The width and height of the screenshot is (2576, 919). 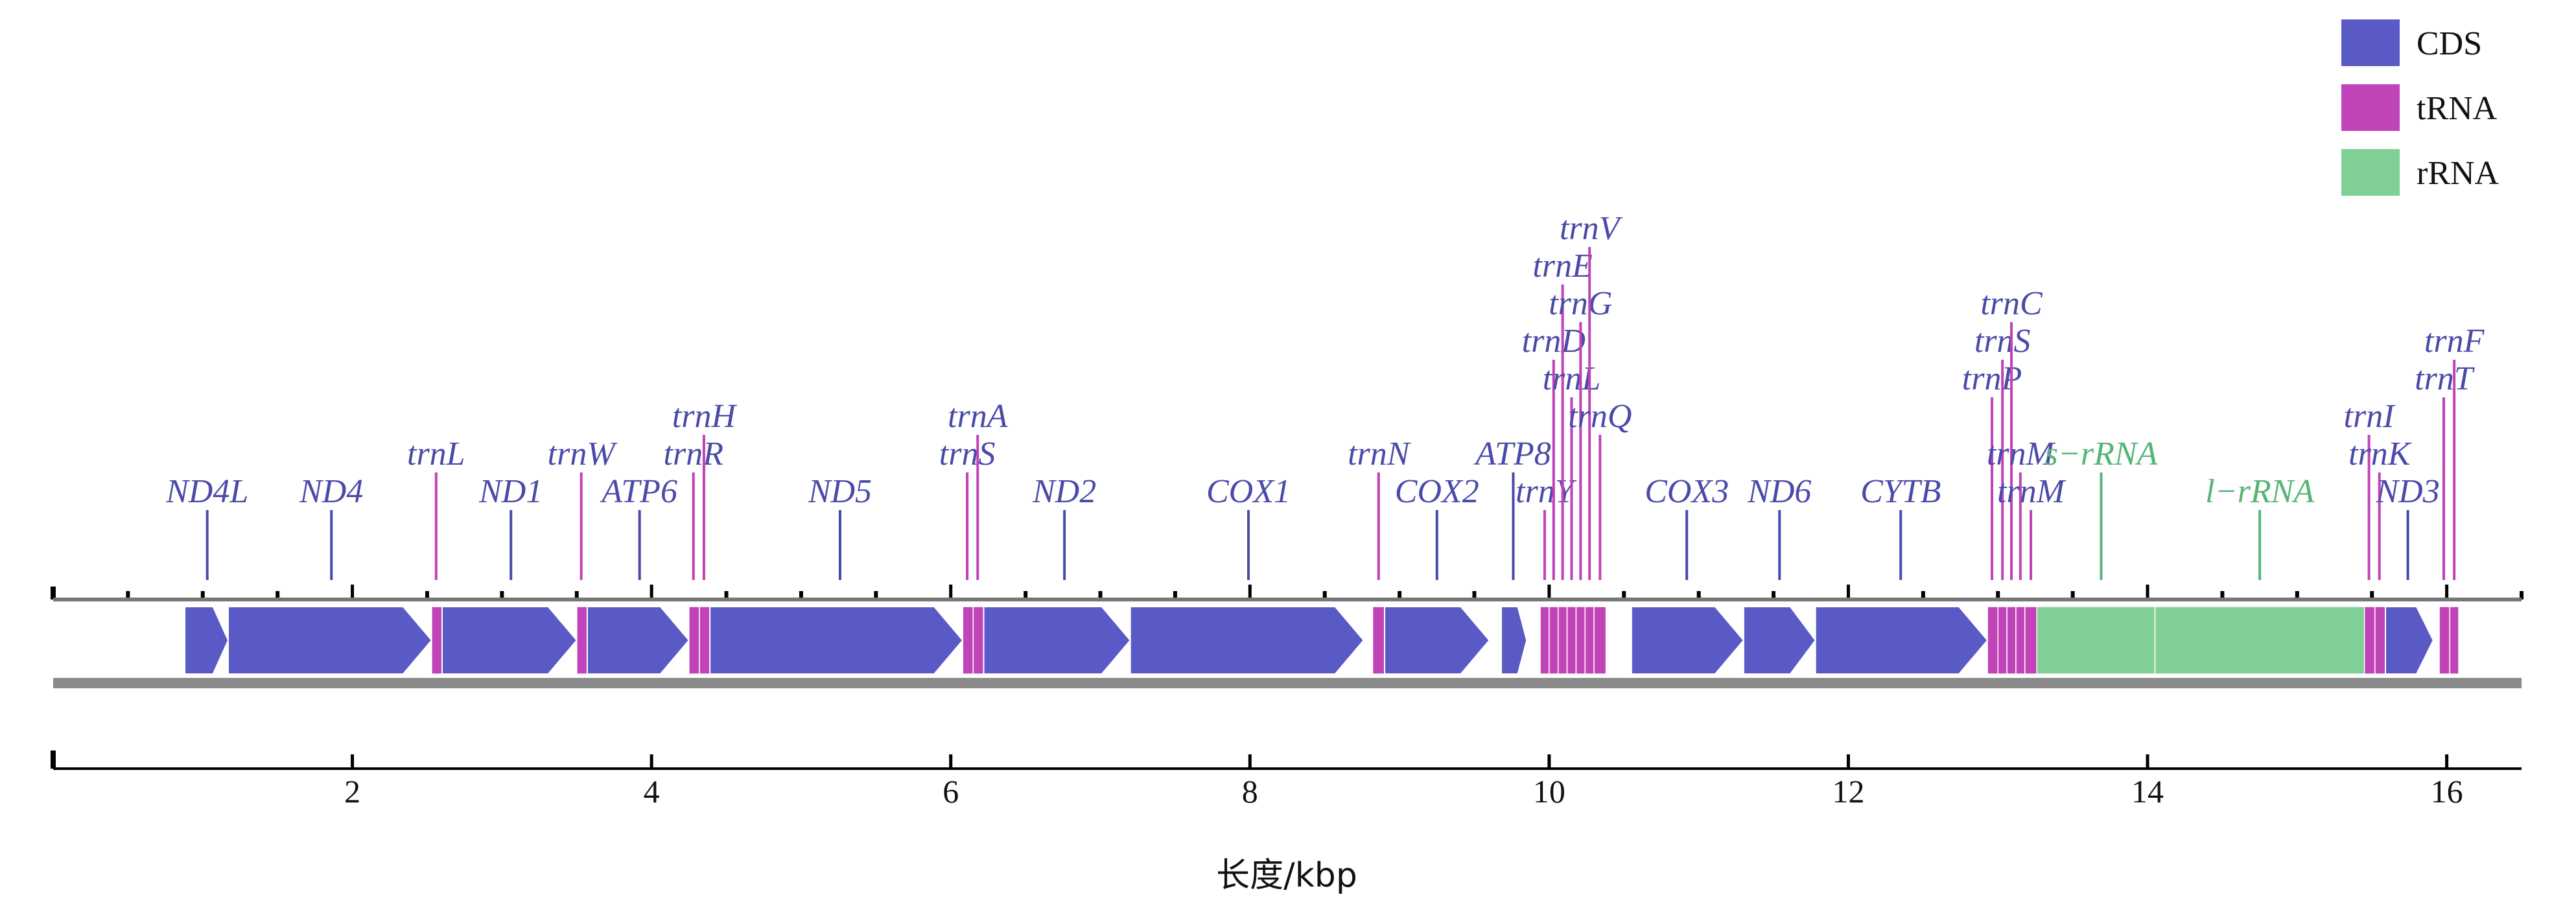 I want to click on feature-trnw-4-label: trnW, so click(x=583, y=454).